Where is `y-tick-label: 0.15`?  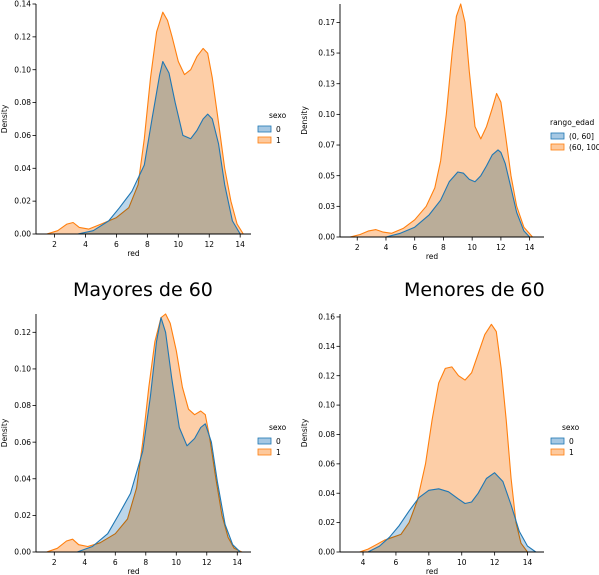
y-tick-label: 0.15 is located at coordinates (326, 53).